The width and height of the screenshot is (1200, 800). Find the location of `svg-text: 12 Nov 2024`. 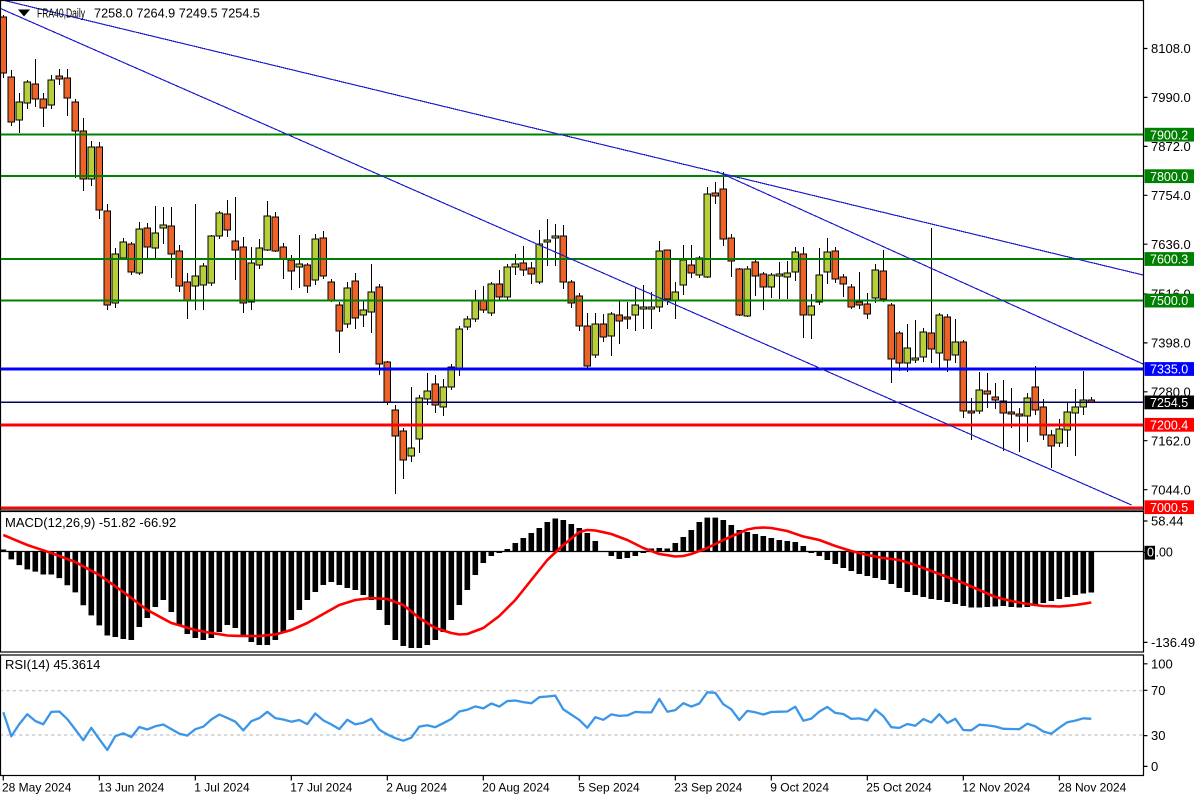

svg-text: 12 Nov 2024 is located at coordinates (996, 788).